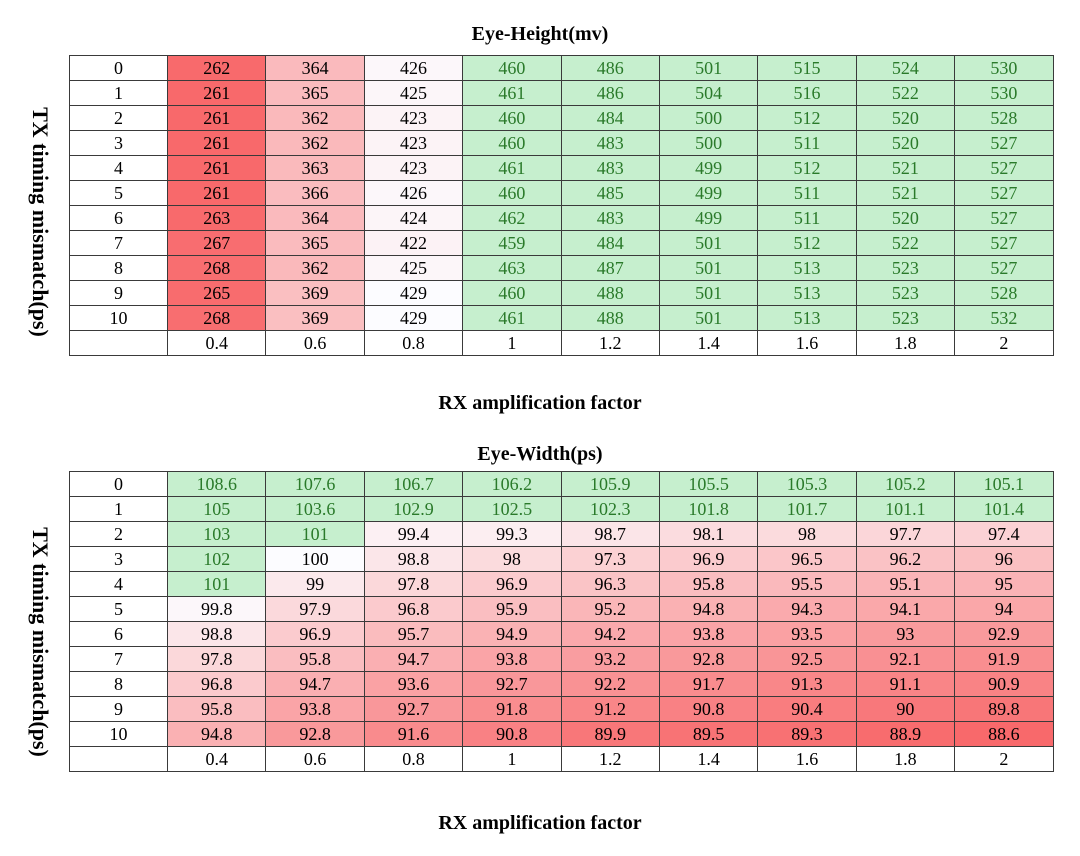 The width and height of the screenshot is (1080, 856). I want to click on heatmap-cell: 92.1, so click(905, 659).